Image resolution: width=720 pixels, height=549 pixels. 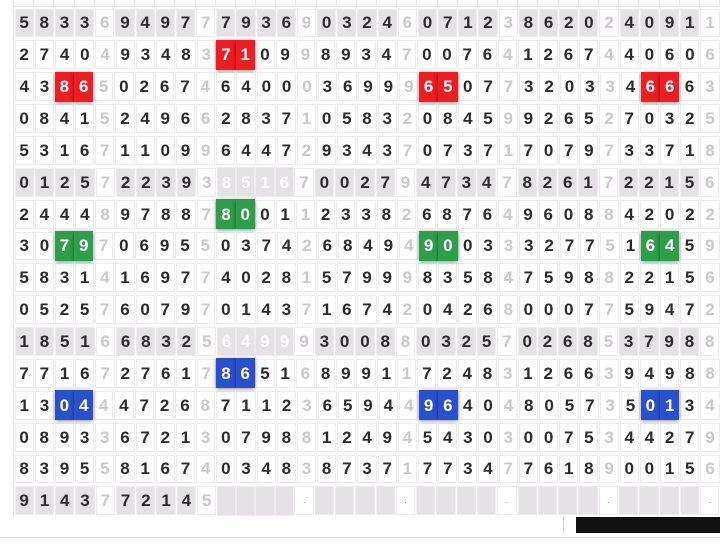 I want to click on footer-rule, so click(x=360, y=537).